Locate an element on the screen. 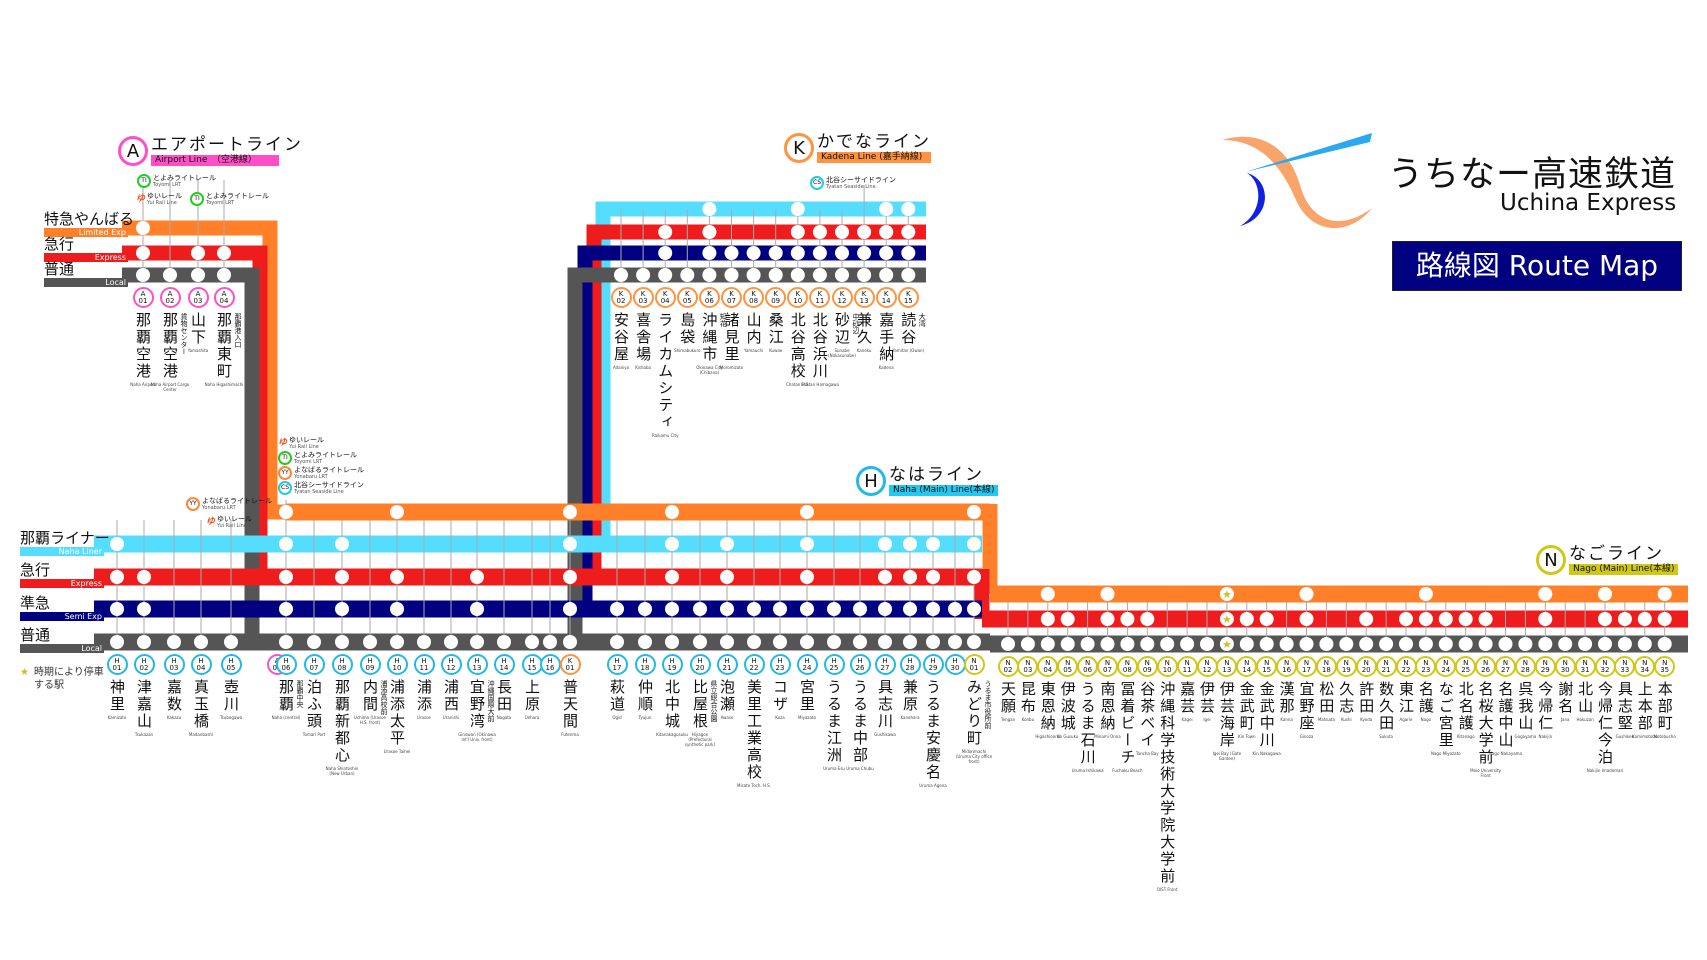 The image size is (1707, 960). station: K 09 桑江 Kuwae is located at coordinates (776, 320).